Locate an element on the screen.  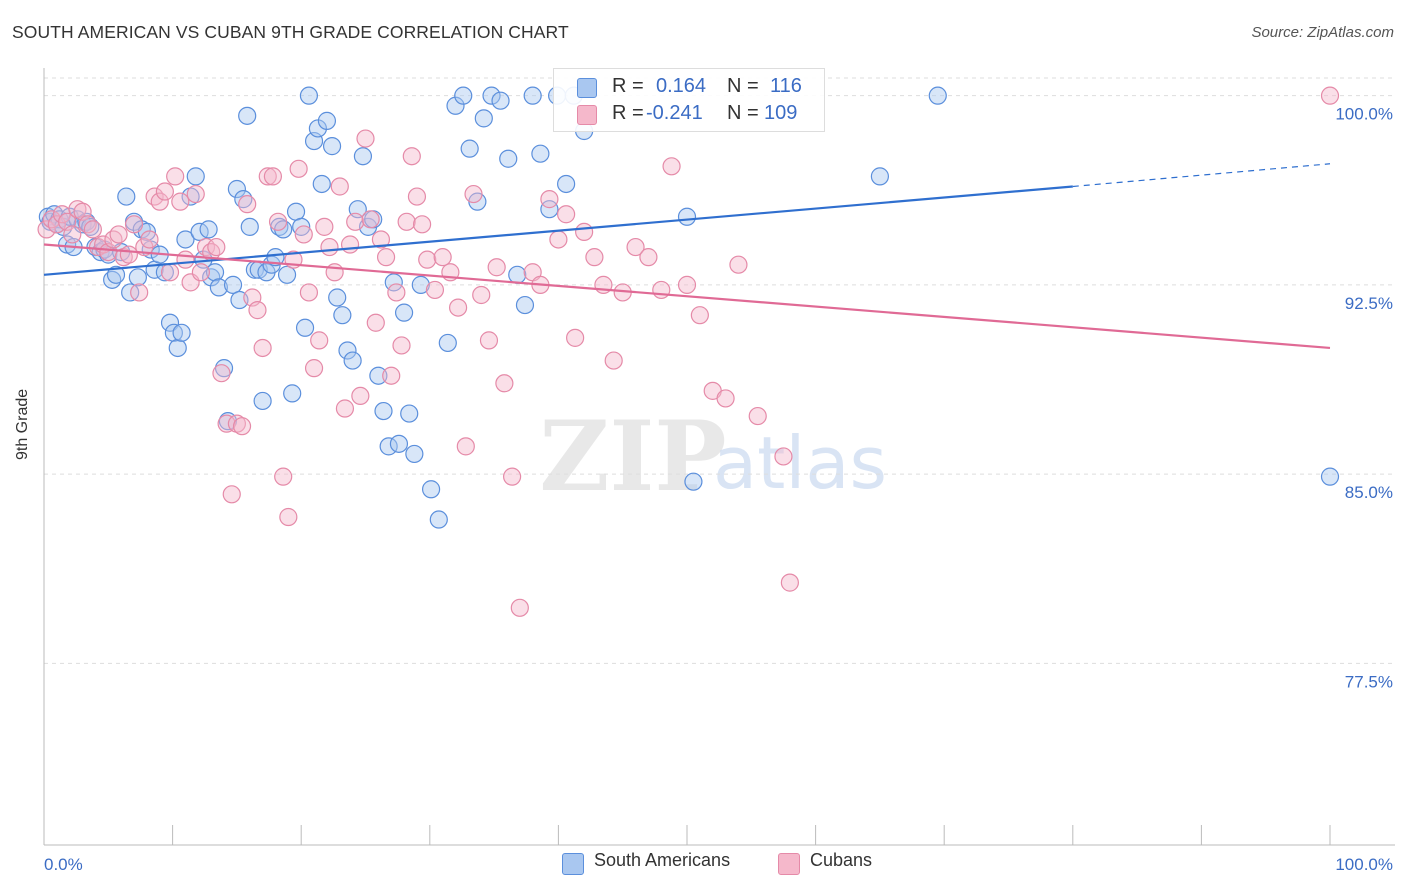
legend-label: Cubans is located at coordinates (841, 860).